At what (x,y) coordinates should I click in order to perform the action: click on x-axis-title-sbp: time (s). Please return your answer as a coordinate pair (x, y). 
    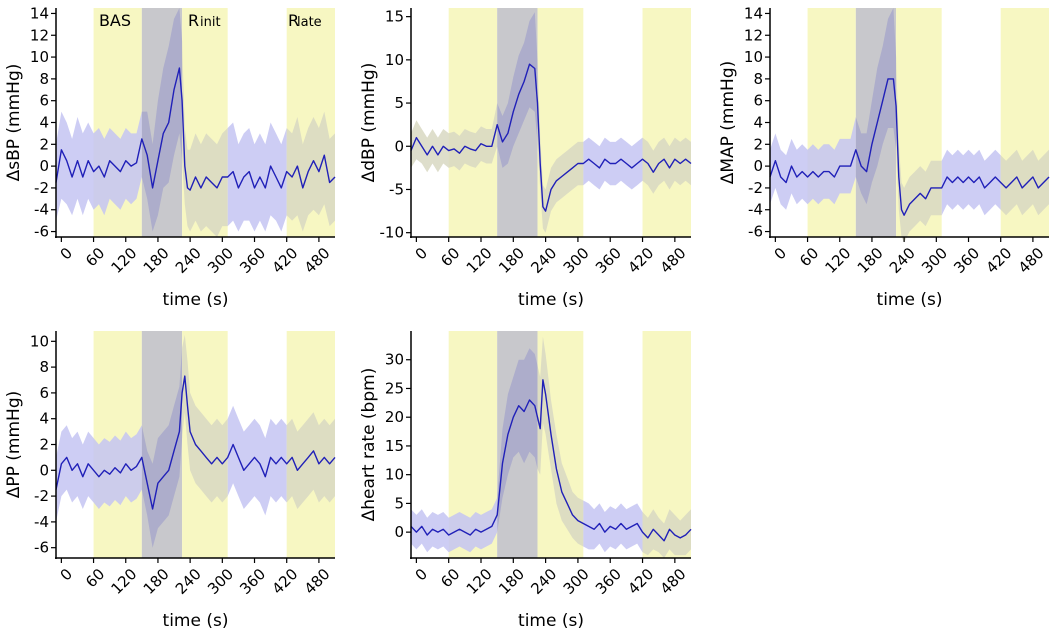
    Looking at the image, I should click on (196, 300).